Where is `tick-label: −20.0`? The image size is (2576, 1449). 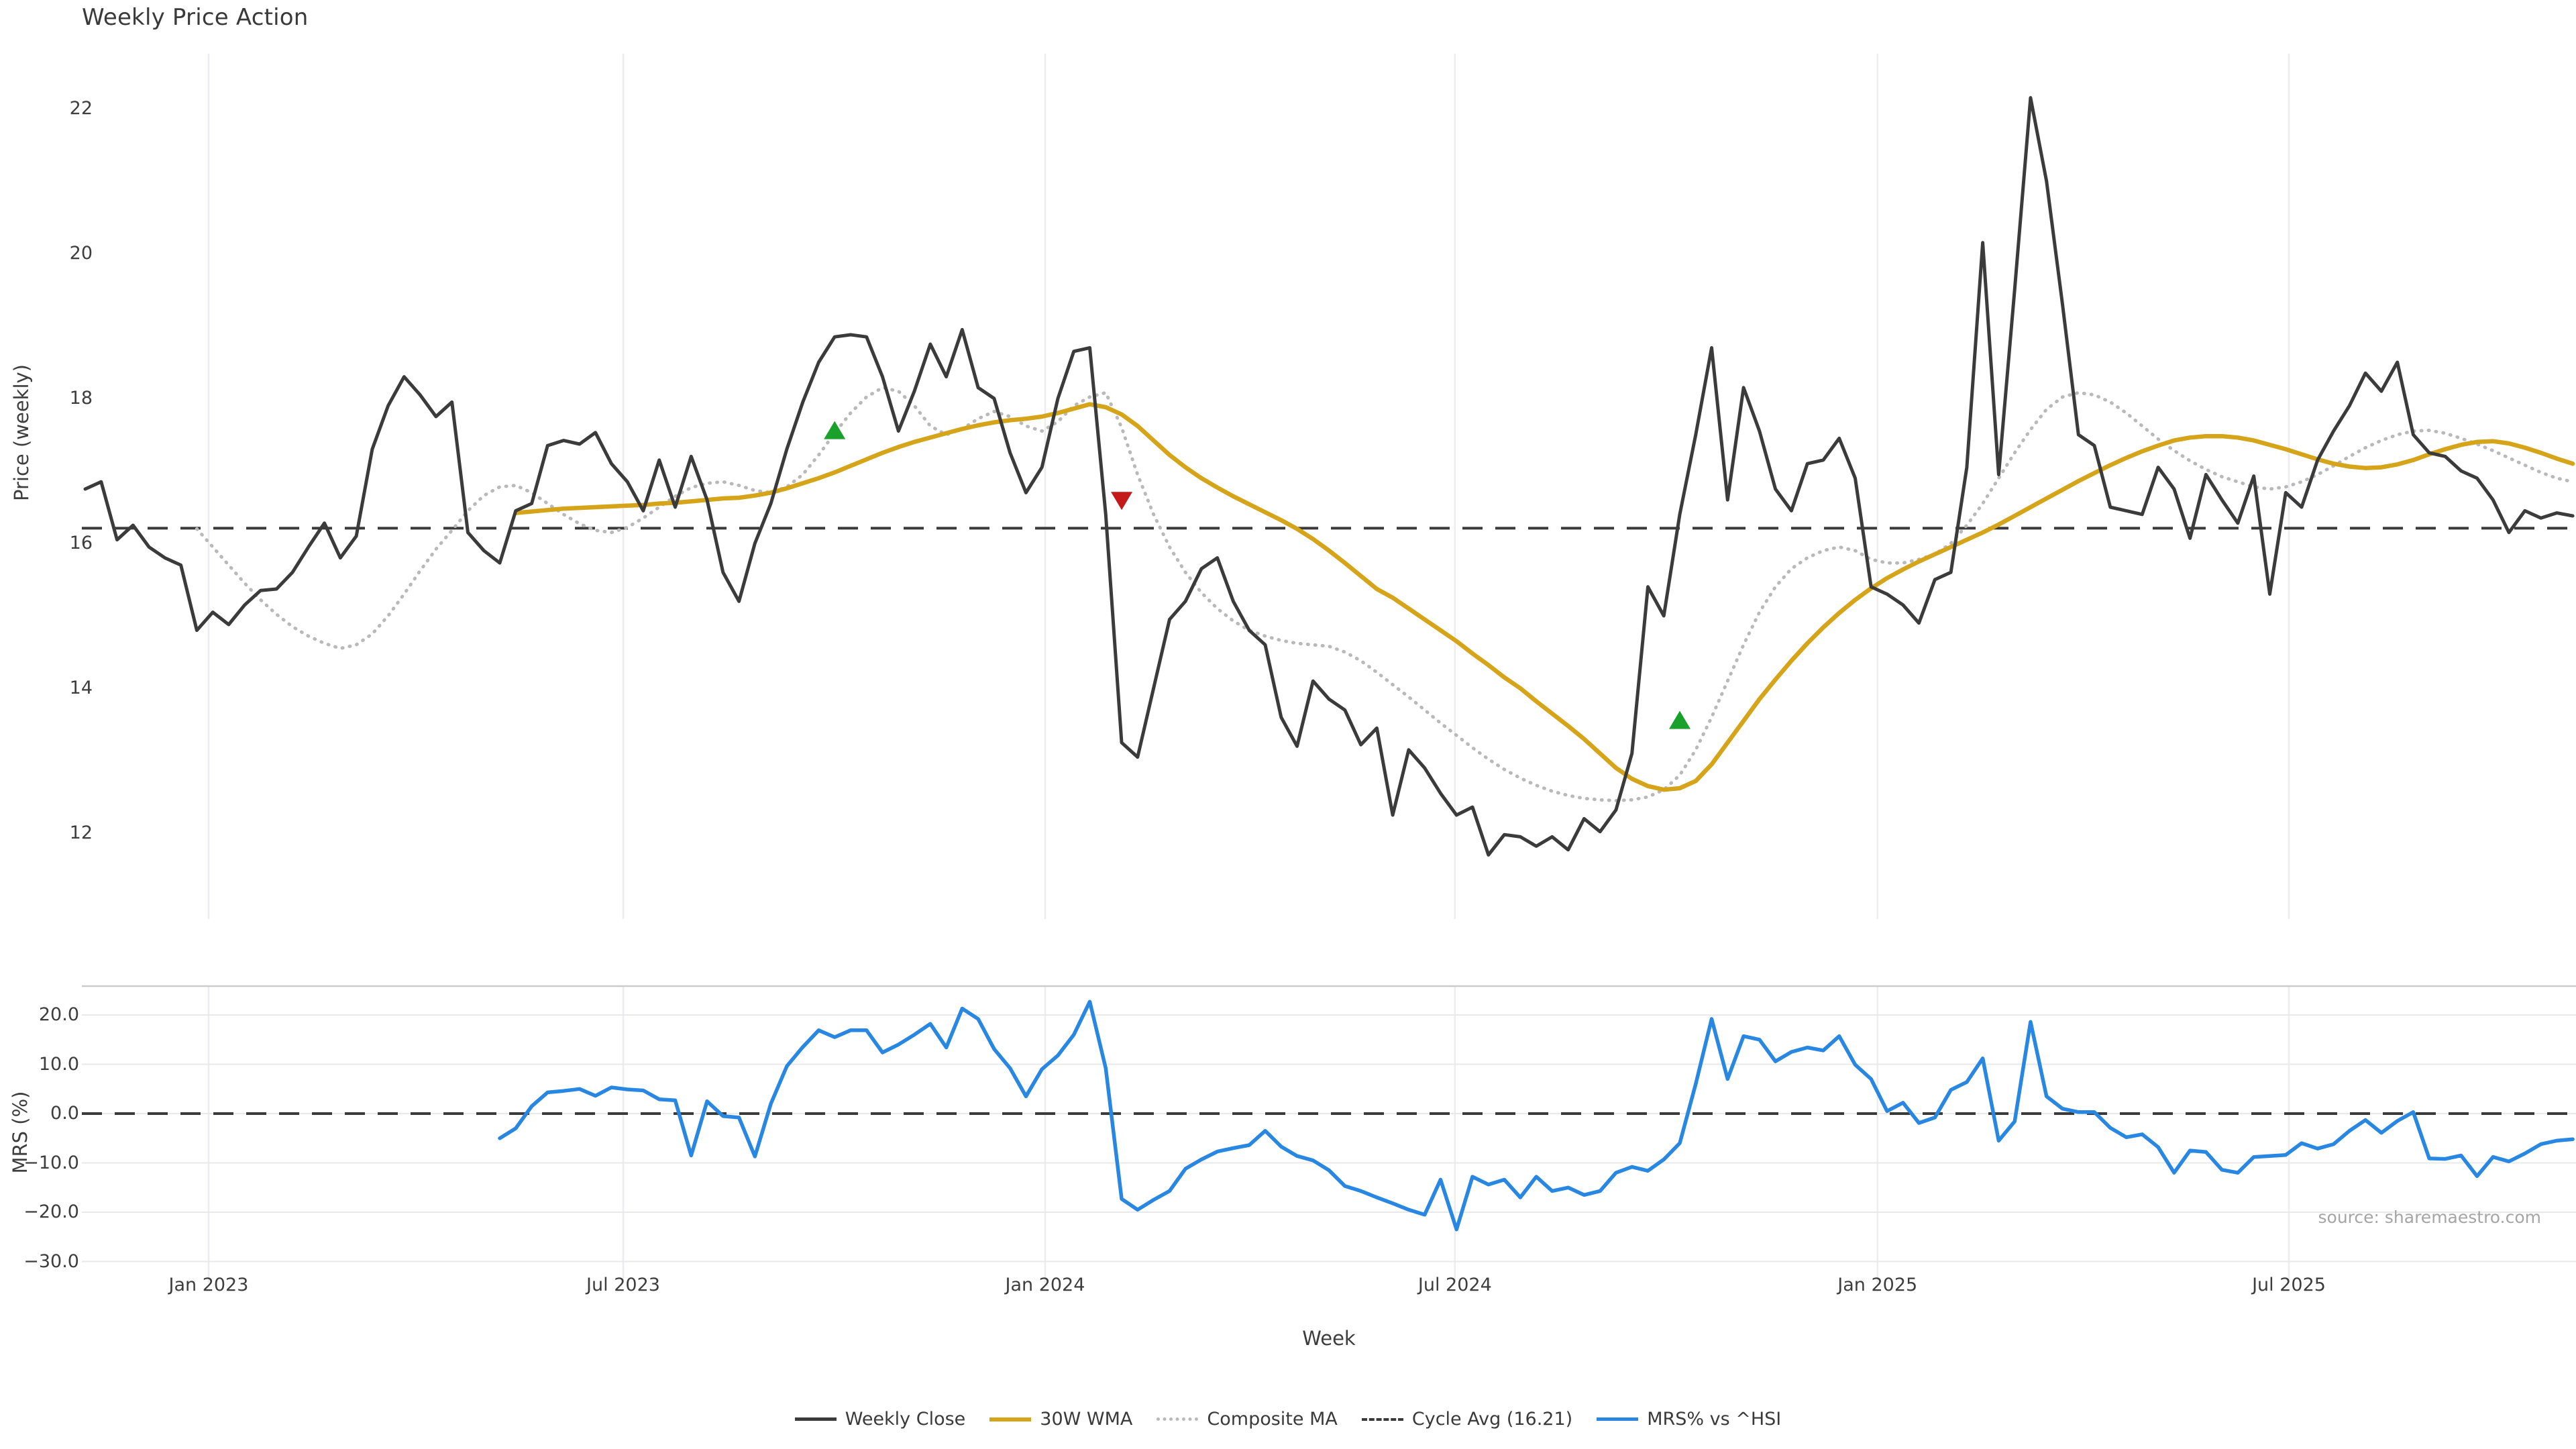 tick-label: −20.0 is located at coordinates (51, 1211).